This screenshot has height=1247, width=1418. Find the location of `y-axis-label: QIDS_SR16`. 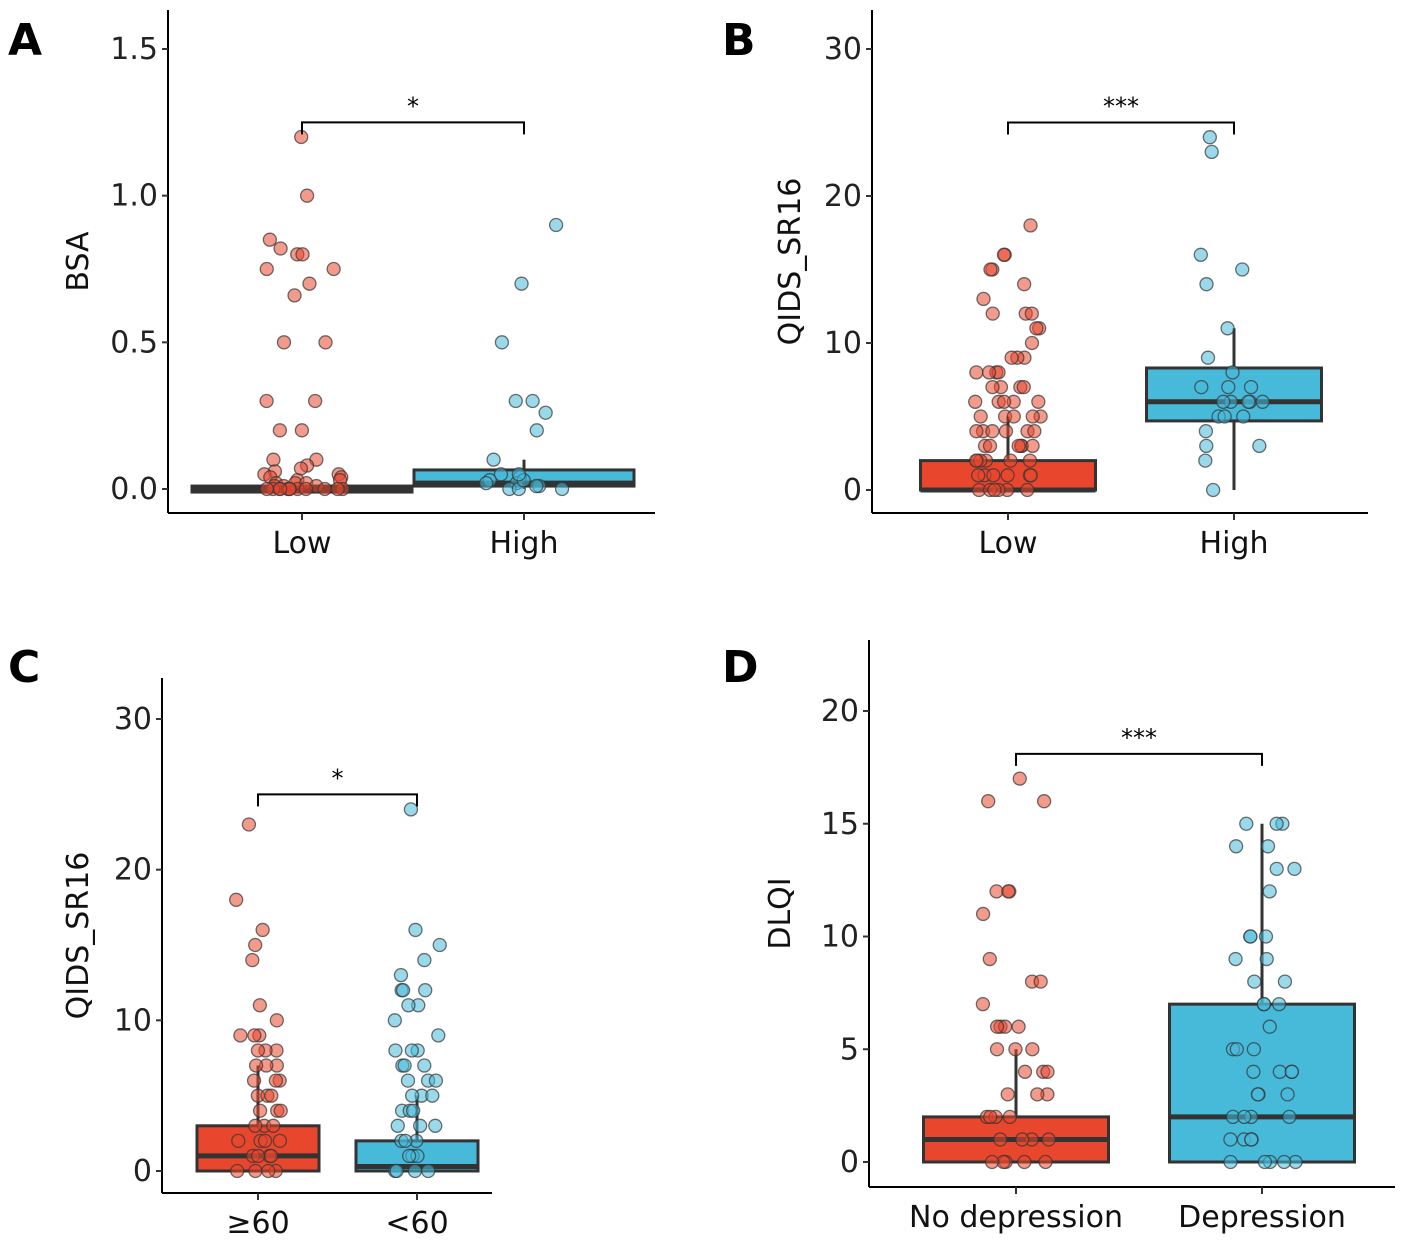

y-axis-label: QIDS_SR16 is located at coordinates (78, 936).